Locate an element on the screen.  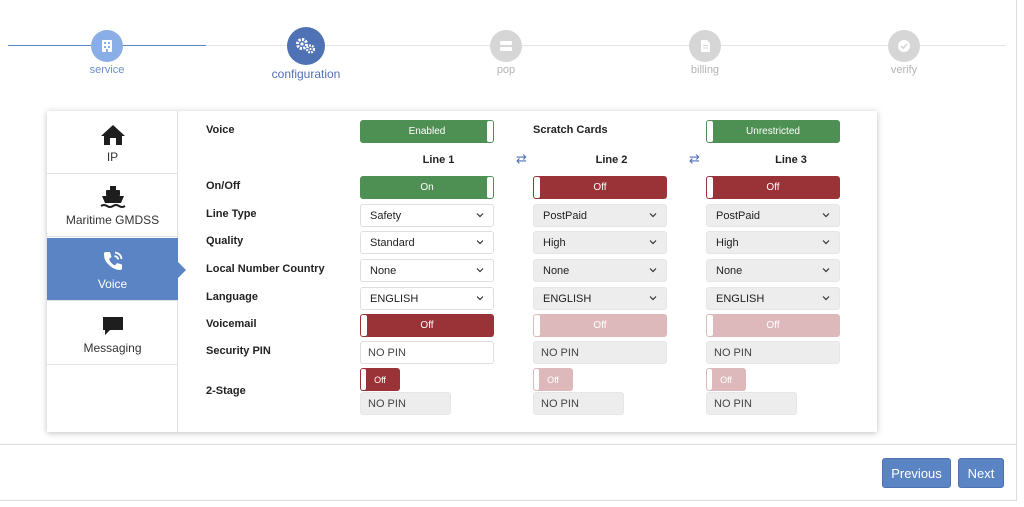
swap-lines-2-3-icon: ⇄ is located at coordinates (694, 158).